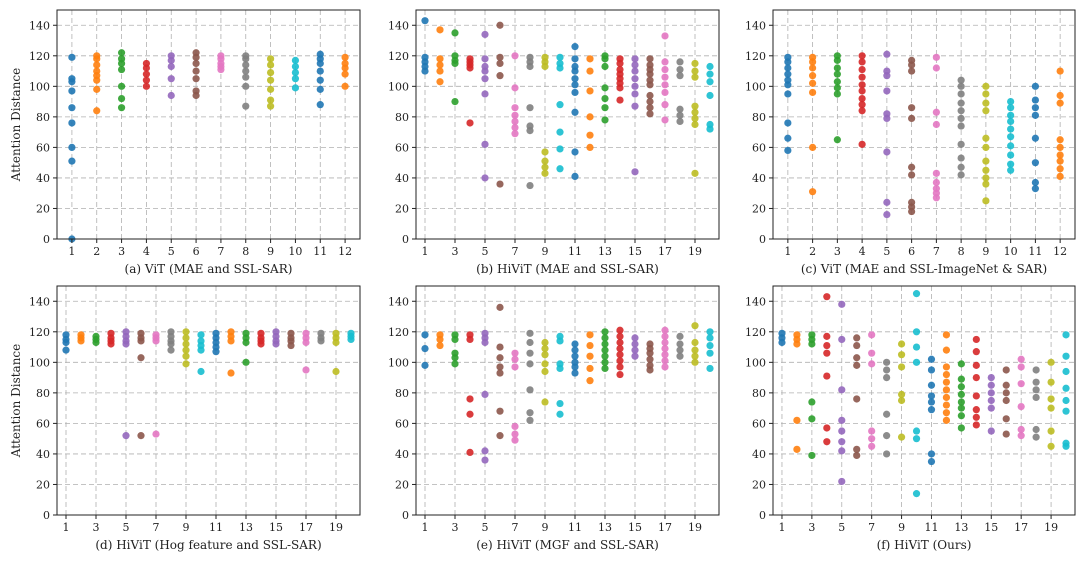 This screenshot has width=1080, height=561. What do you see at coordinates (812, 251) in the screenshot?
I see `x-tick-label: 2` at bounding box center [812, 251].